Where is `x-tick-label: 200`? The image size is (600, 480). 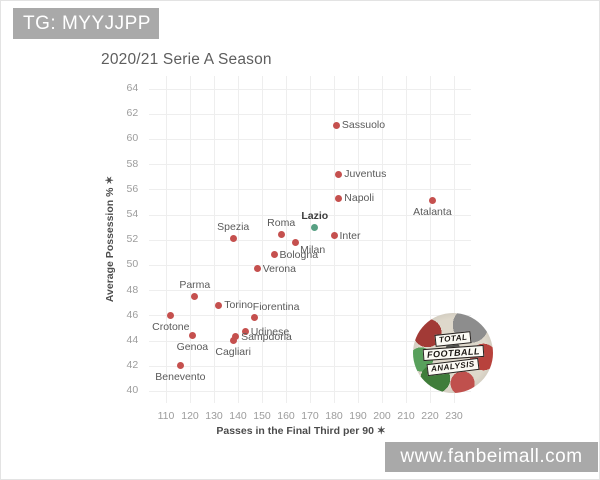 x-tick-label: 200 is located at coordinates (382, 415).